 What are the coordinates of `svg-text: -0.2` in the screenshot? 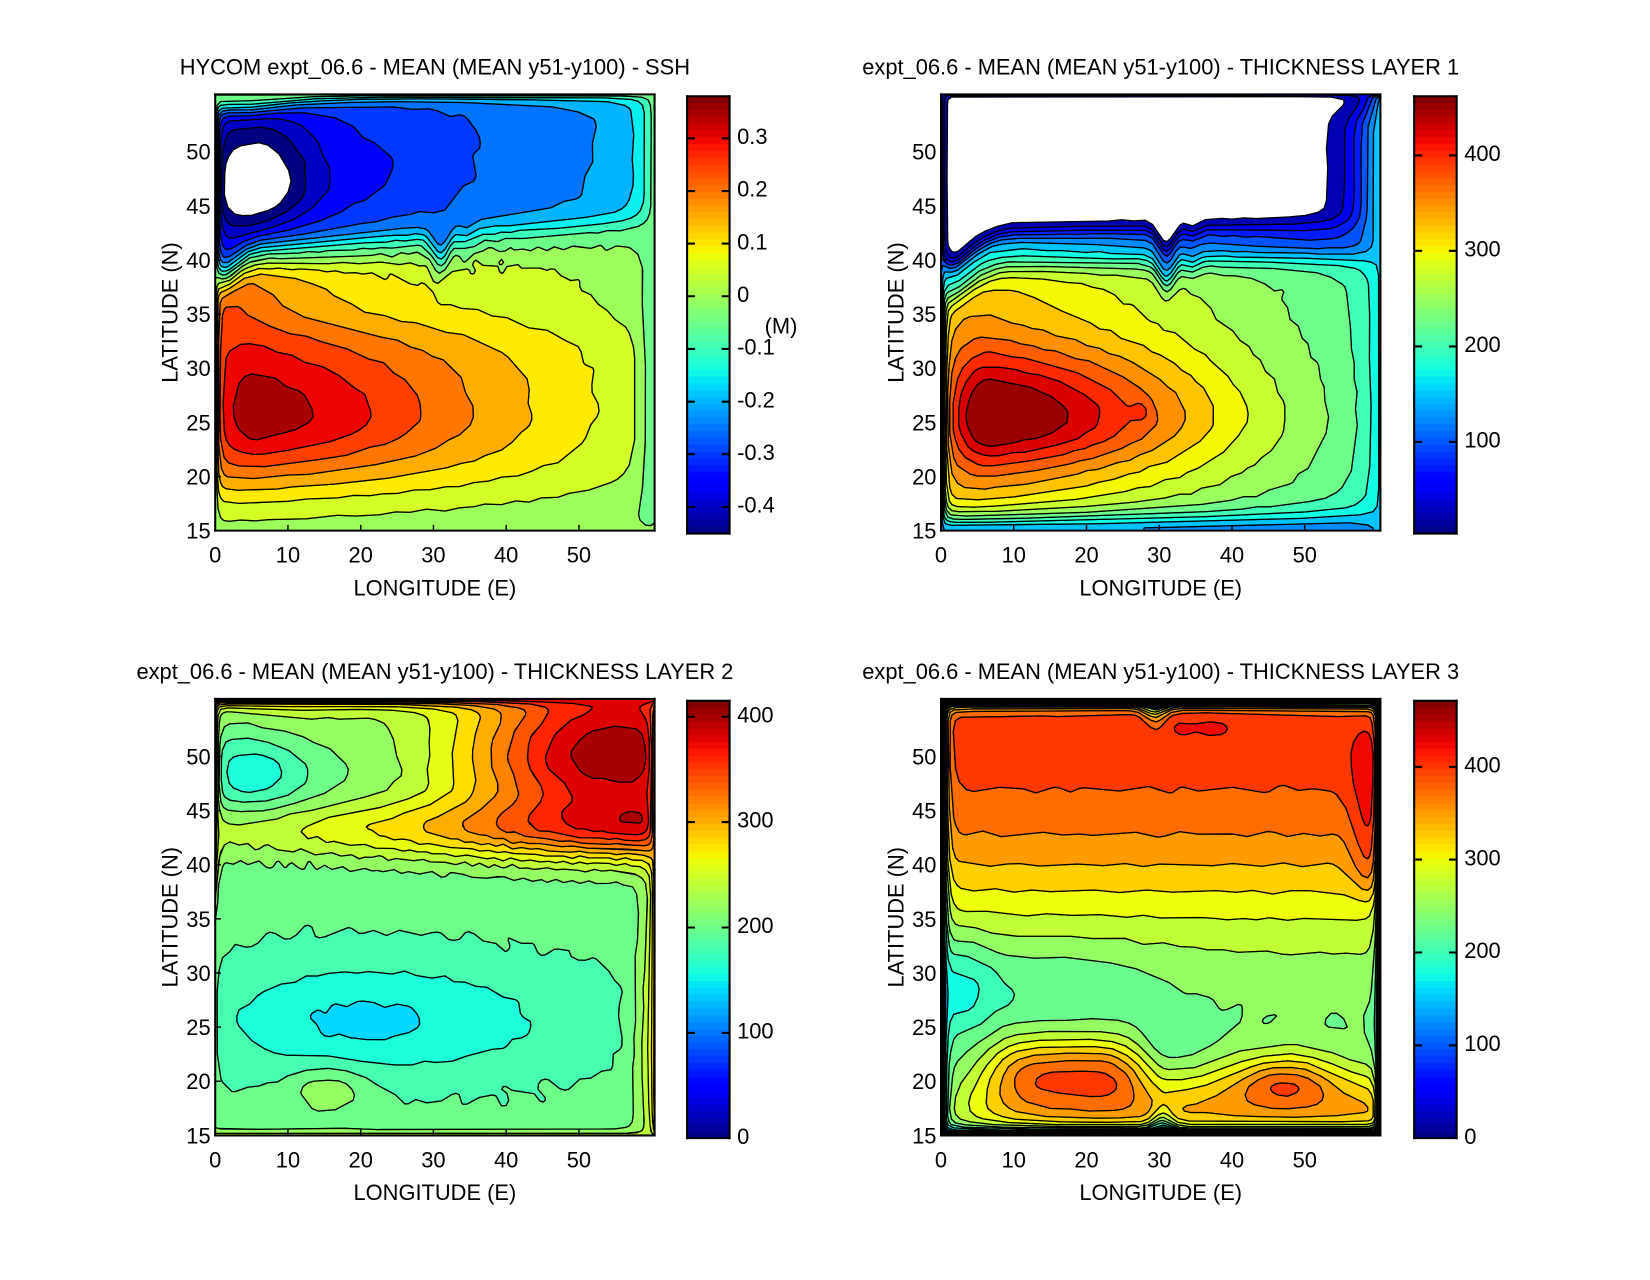 It's located at (756, 399).